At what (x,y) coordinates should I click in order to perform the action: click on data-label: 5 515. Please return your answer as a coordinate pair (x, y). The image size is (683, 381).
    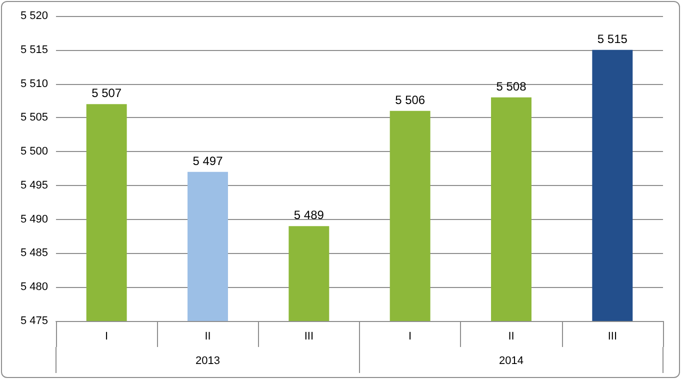
    Looking at the image, I should click on (612, 39).